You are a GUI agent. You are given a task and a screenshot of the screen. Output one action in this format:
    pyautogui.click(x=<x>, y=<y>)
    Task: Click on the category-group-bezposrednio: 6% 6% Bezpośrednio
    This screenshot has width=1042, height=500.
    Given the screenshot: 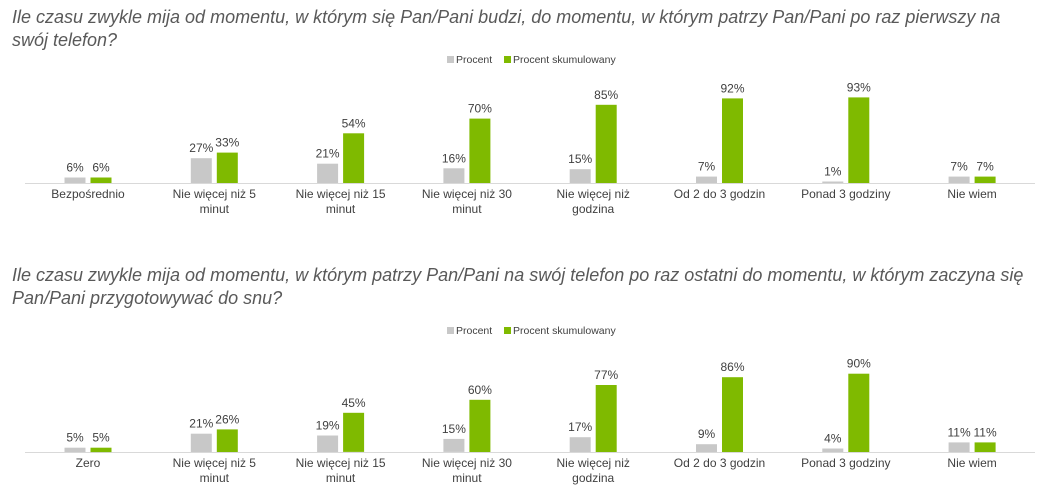 What is the action you would take?
    pyautogui.click(x=88, y=181)
    